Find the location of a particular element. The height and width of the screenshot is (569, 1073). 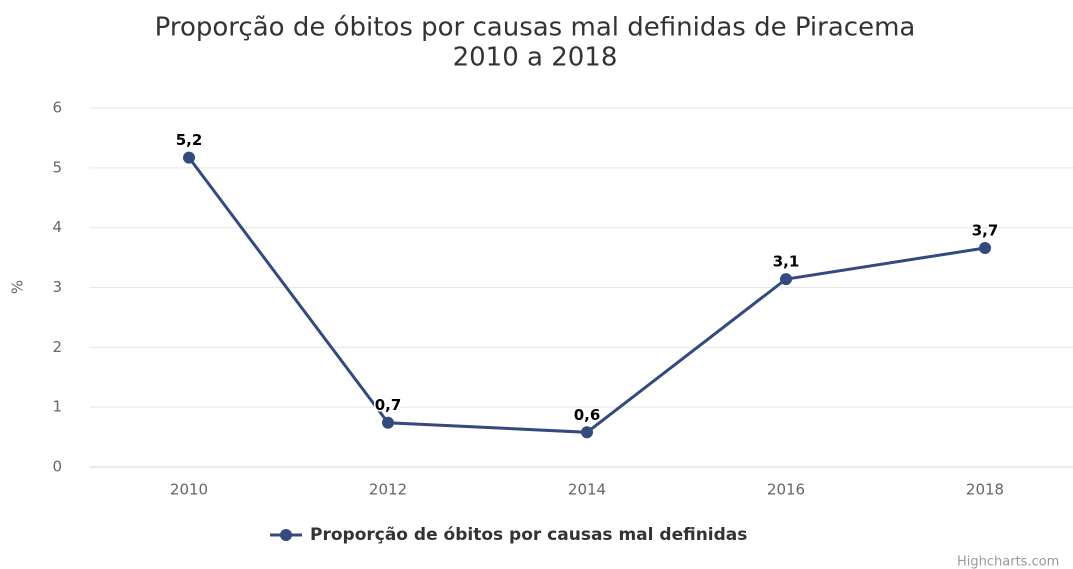

x-tick-label: 2016 is located at coordinates (786, 490).